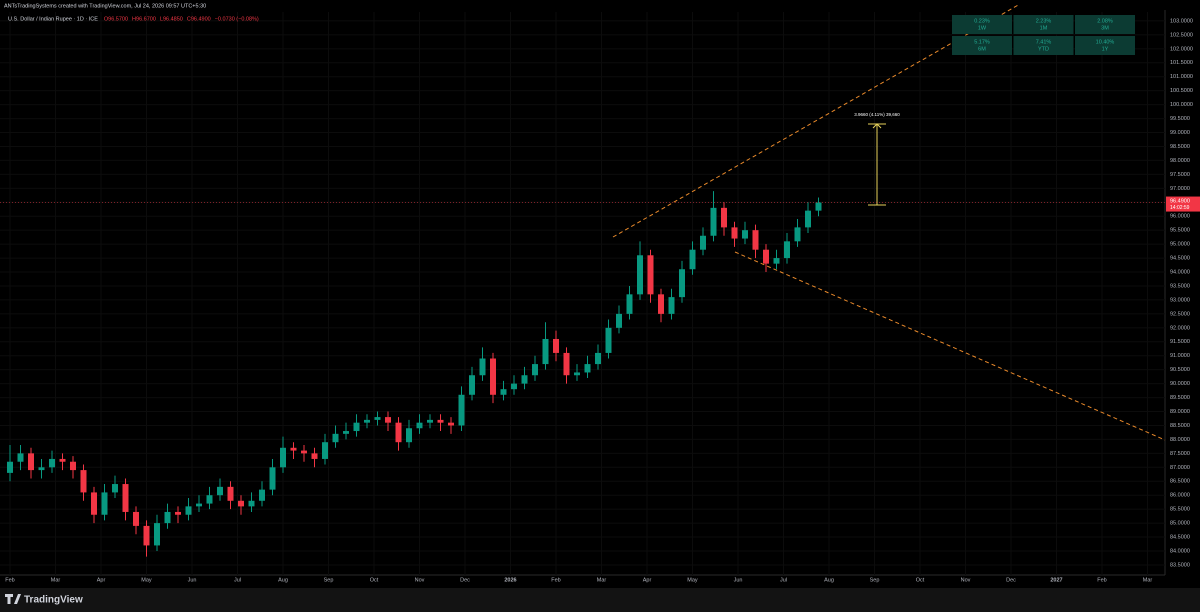 The image size is (1200, 612). Describe the element at coordinates (1011, 580) in the screenshot. I see `x-tick-label: Dec` at that location.